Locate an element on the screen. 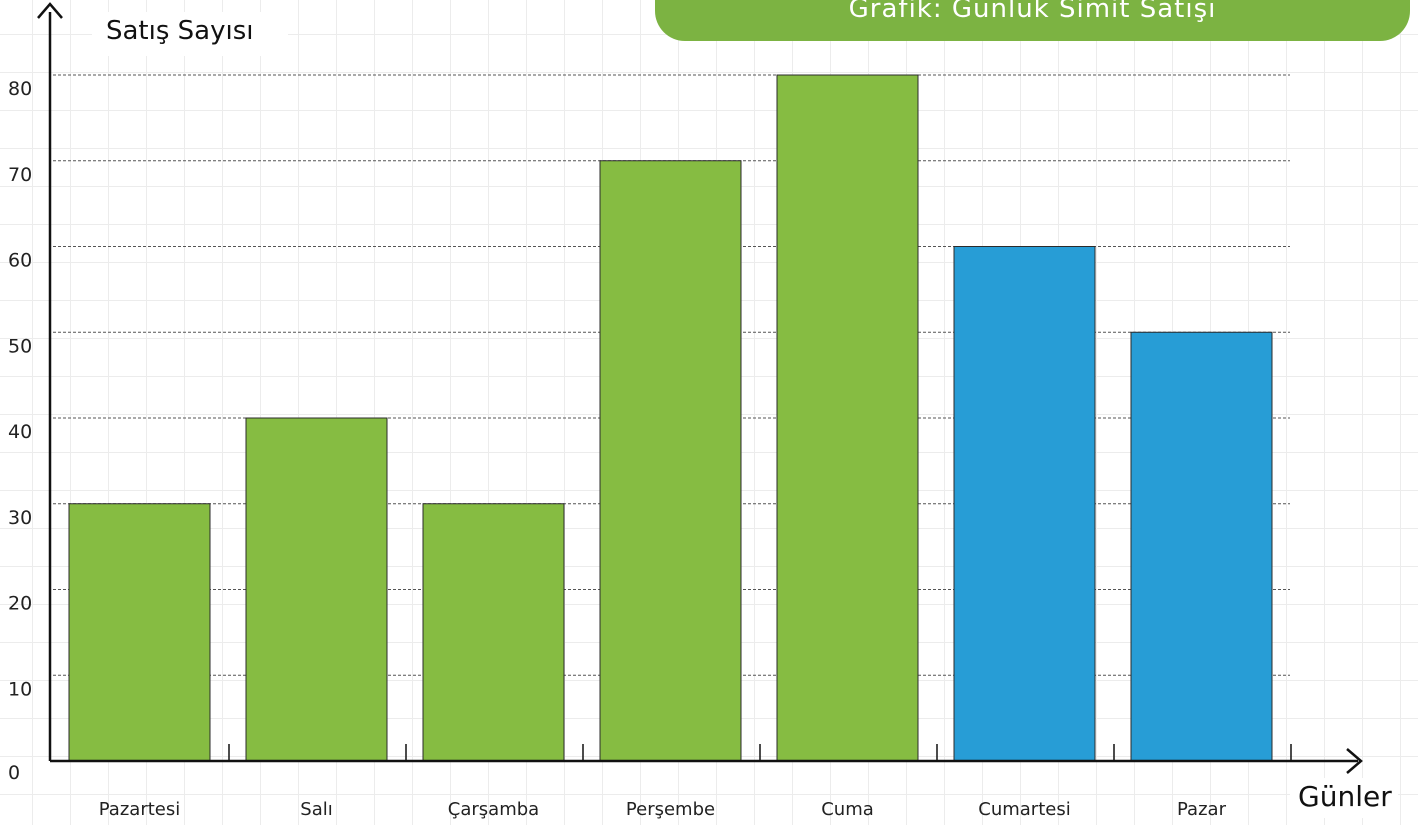  x-tick-label: Salı is located at coordinates (316, 809).